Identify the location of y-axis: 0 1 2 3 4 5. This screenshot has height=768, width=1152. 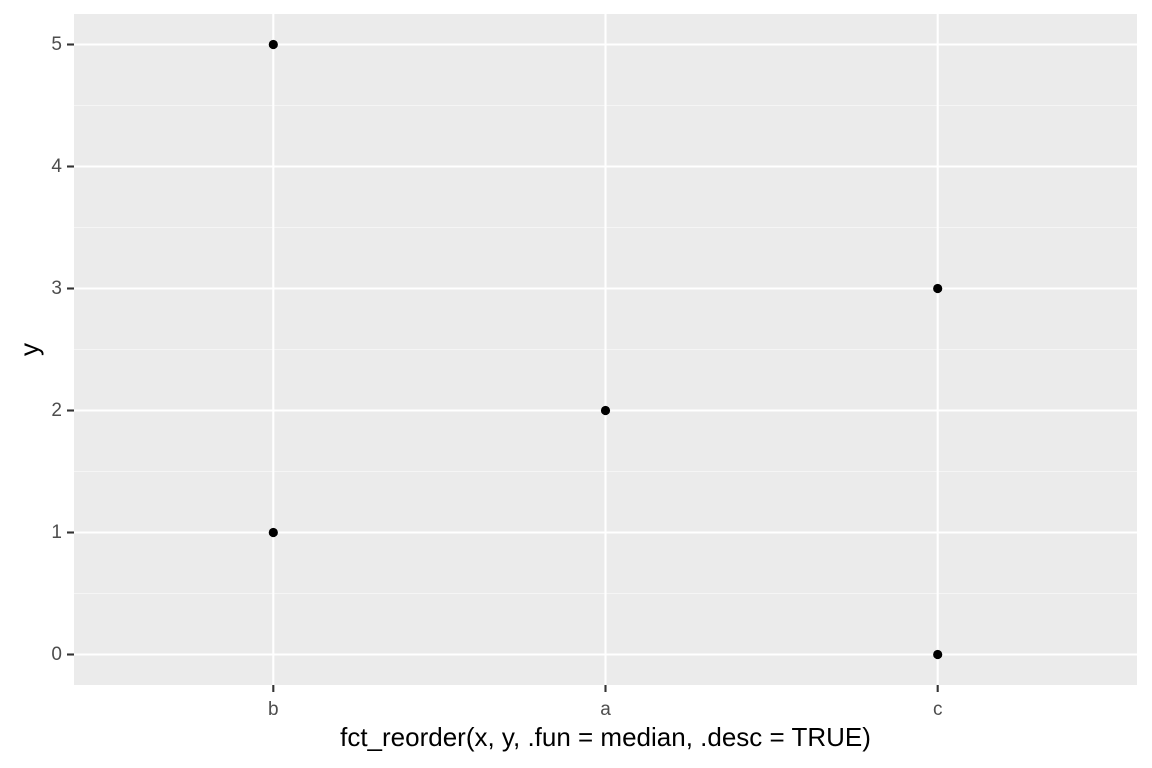
(62, 349).